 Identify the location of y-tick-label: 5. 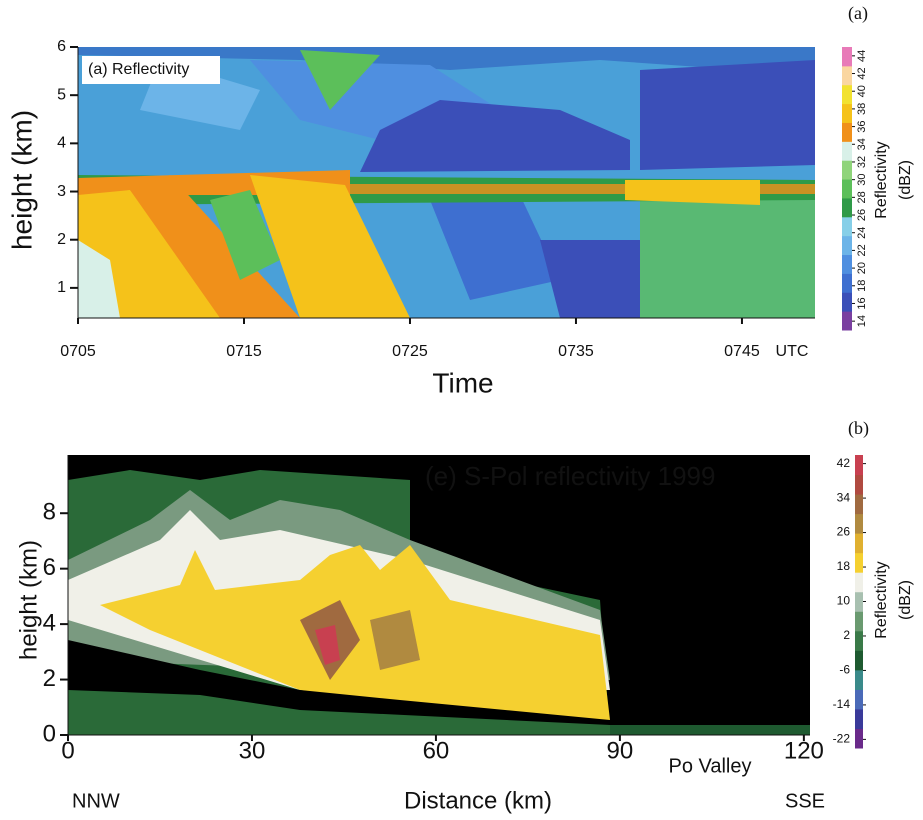
(61, 94).